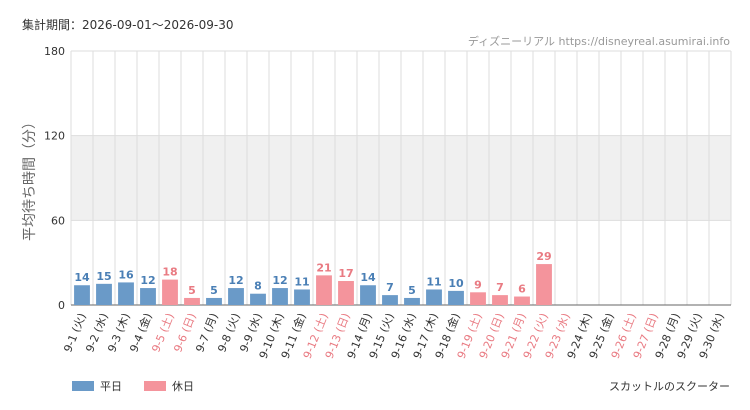 The image size is (750, 410). I want to click on value-label: 16, so click(126, 274).